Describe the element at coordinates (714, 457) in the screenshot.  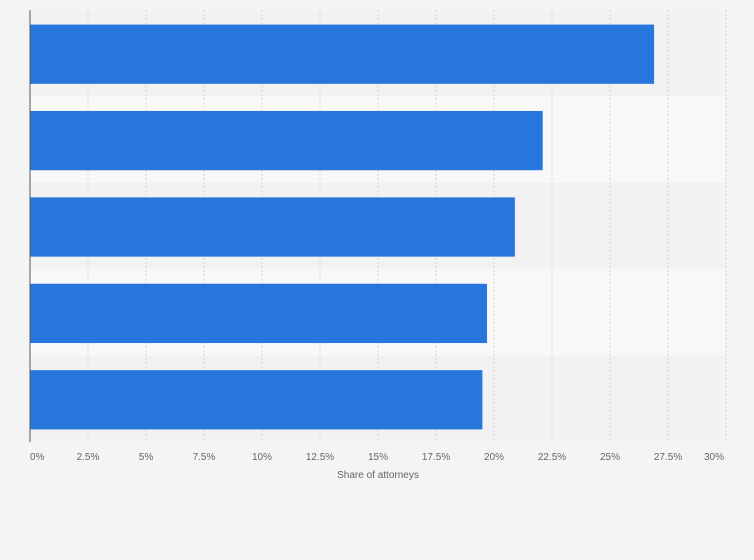
I see `x-tick-label: 30%` at that location.